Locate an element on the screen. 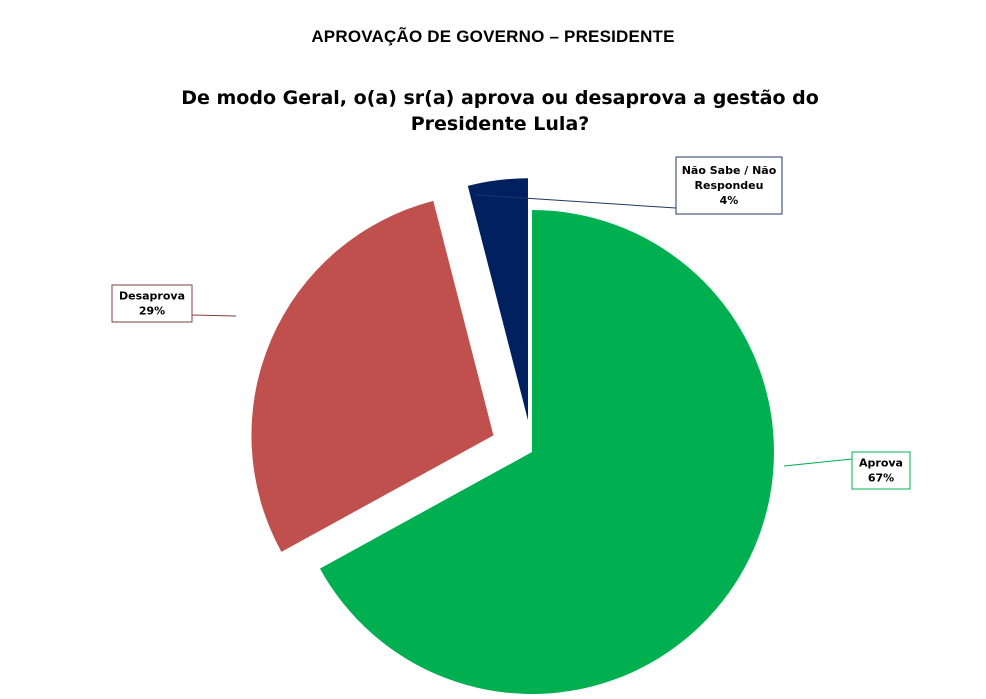 This screenshot has height=699, width=986. data-label-name: Aprova is located at coordinates (881, 463).